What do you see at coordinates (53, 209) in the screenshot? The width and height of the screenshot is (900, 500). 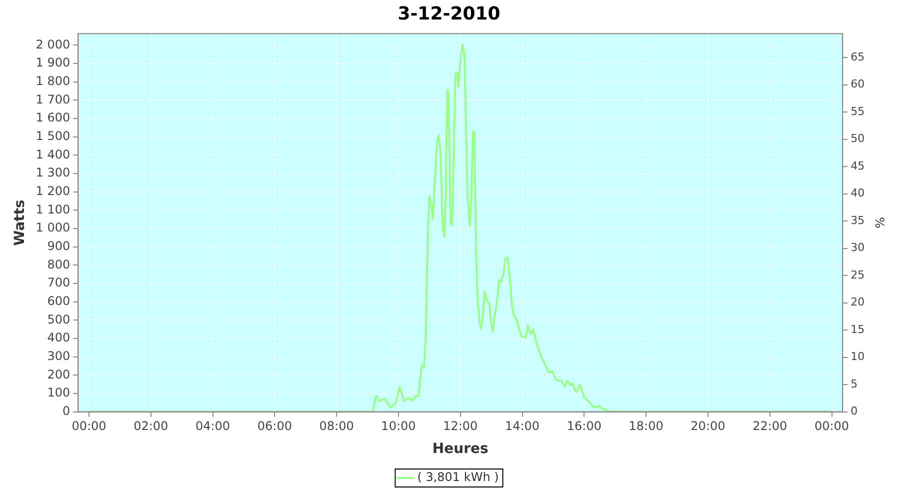 I see `y-tick-label: 1 100` at bounding box center [53, 209].